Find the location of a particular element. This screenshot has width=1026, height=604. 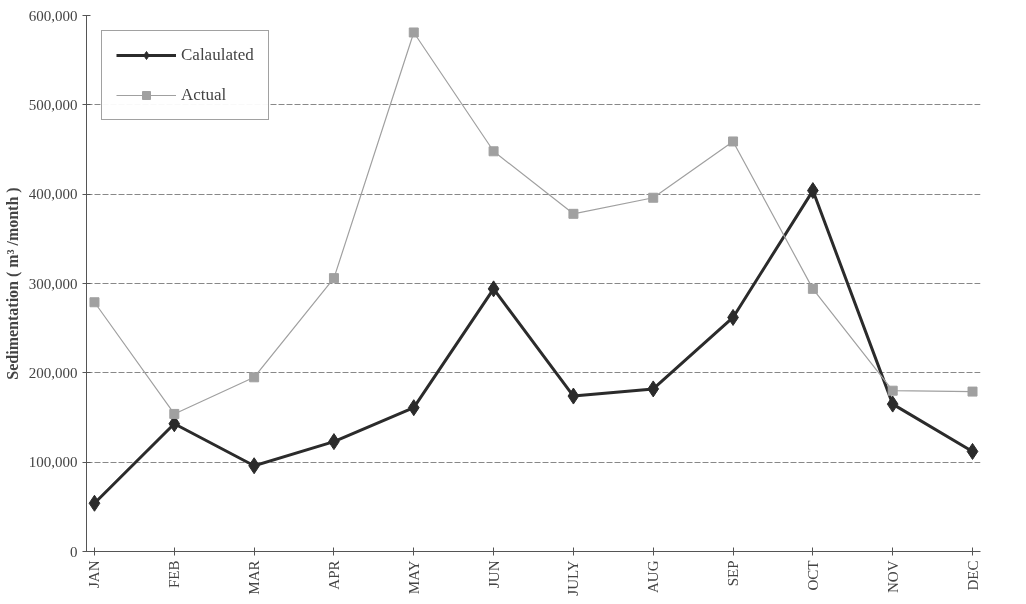

y-tick-label: 500,000 is located at coordinates (53, 104).